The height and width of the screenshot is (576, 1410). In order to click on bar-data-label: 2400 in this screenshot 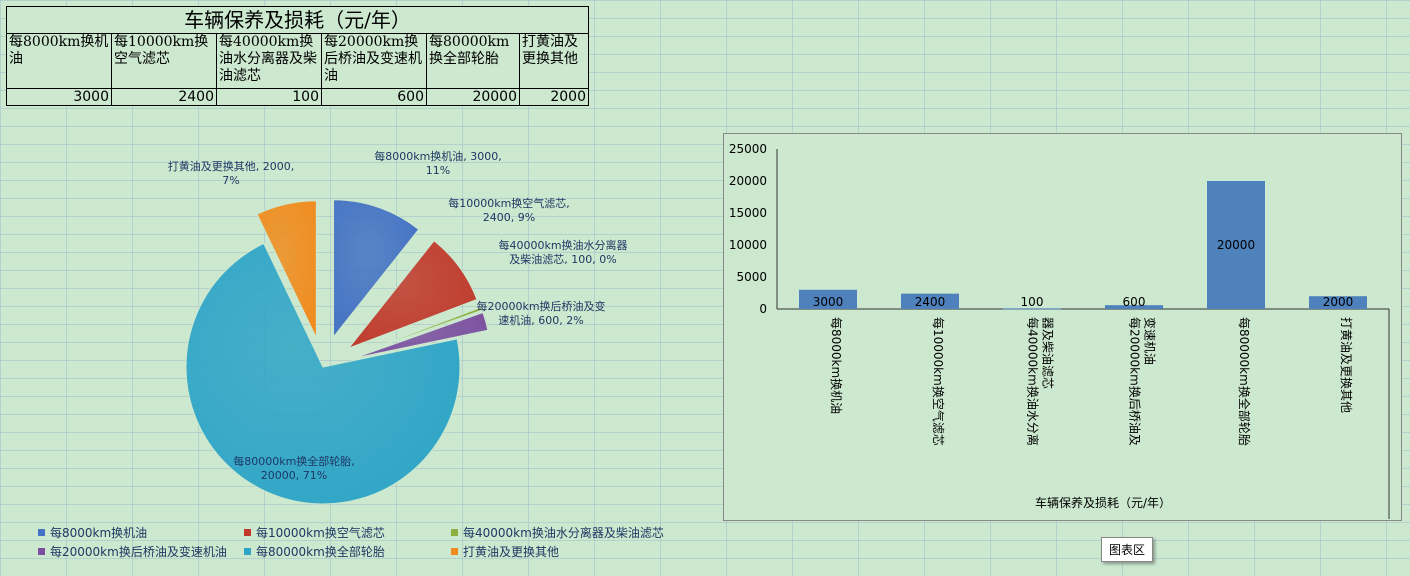, I will do `click(930, 302)`.